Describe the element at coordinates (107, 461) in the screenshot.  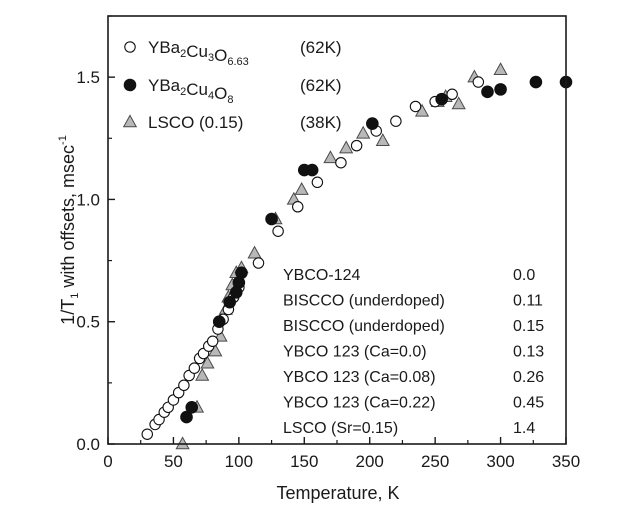
I see `x-tick-label: 0` at that location.